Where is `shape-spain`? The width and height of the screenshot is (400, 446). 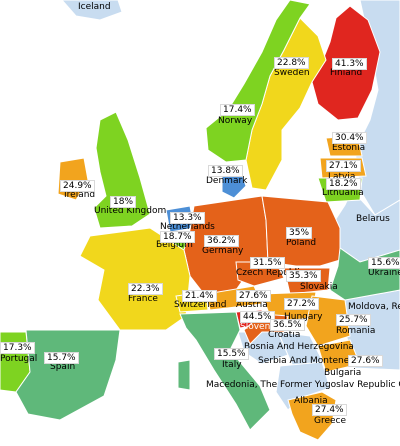
shape-spain is located at coordinates (68, 375).